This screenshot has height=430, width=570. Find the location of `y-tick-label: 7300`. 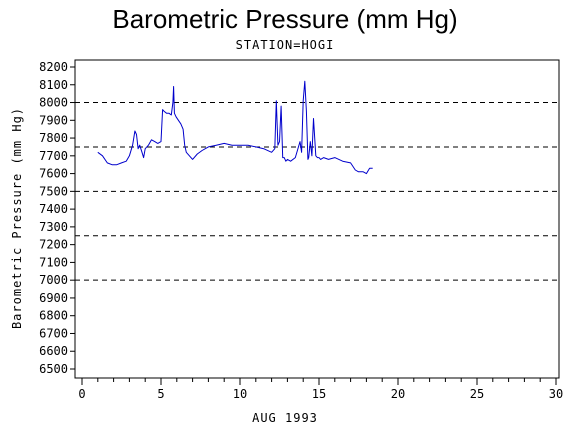

y-tick-label: 7300 is located at coordinates (53, 227).